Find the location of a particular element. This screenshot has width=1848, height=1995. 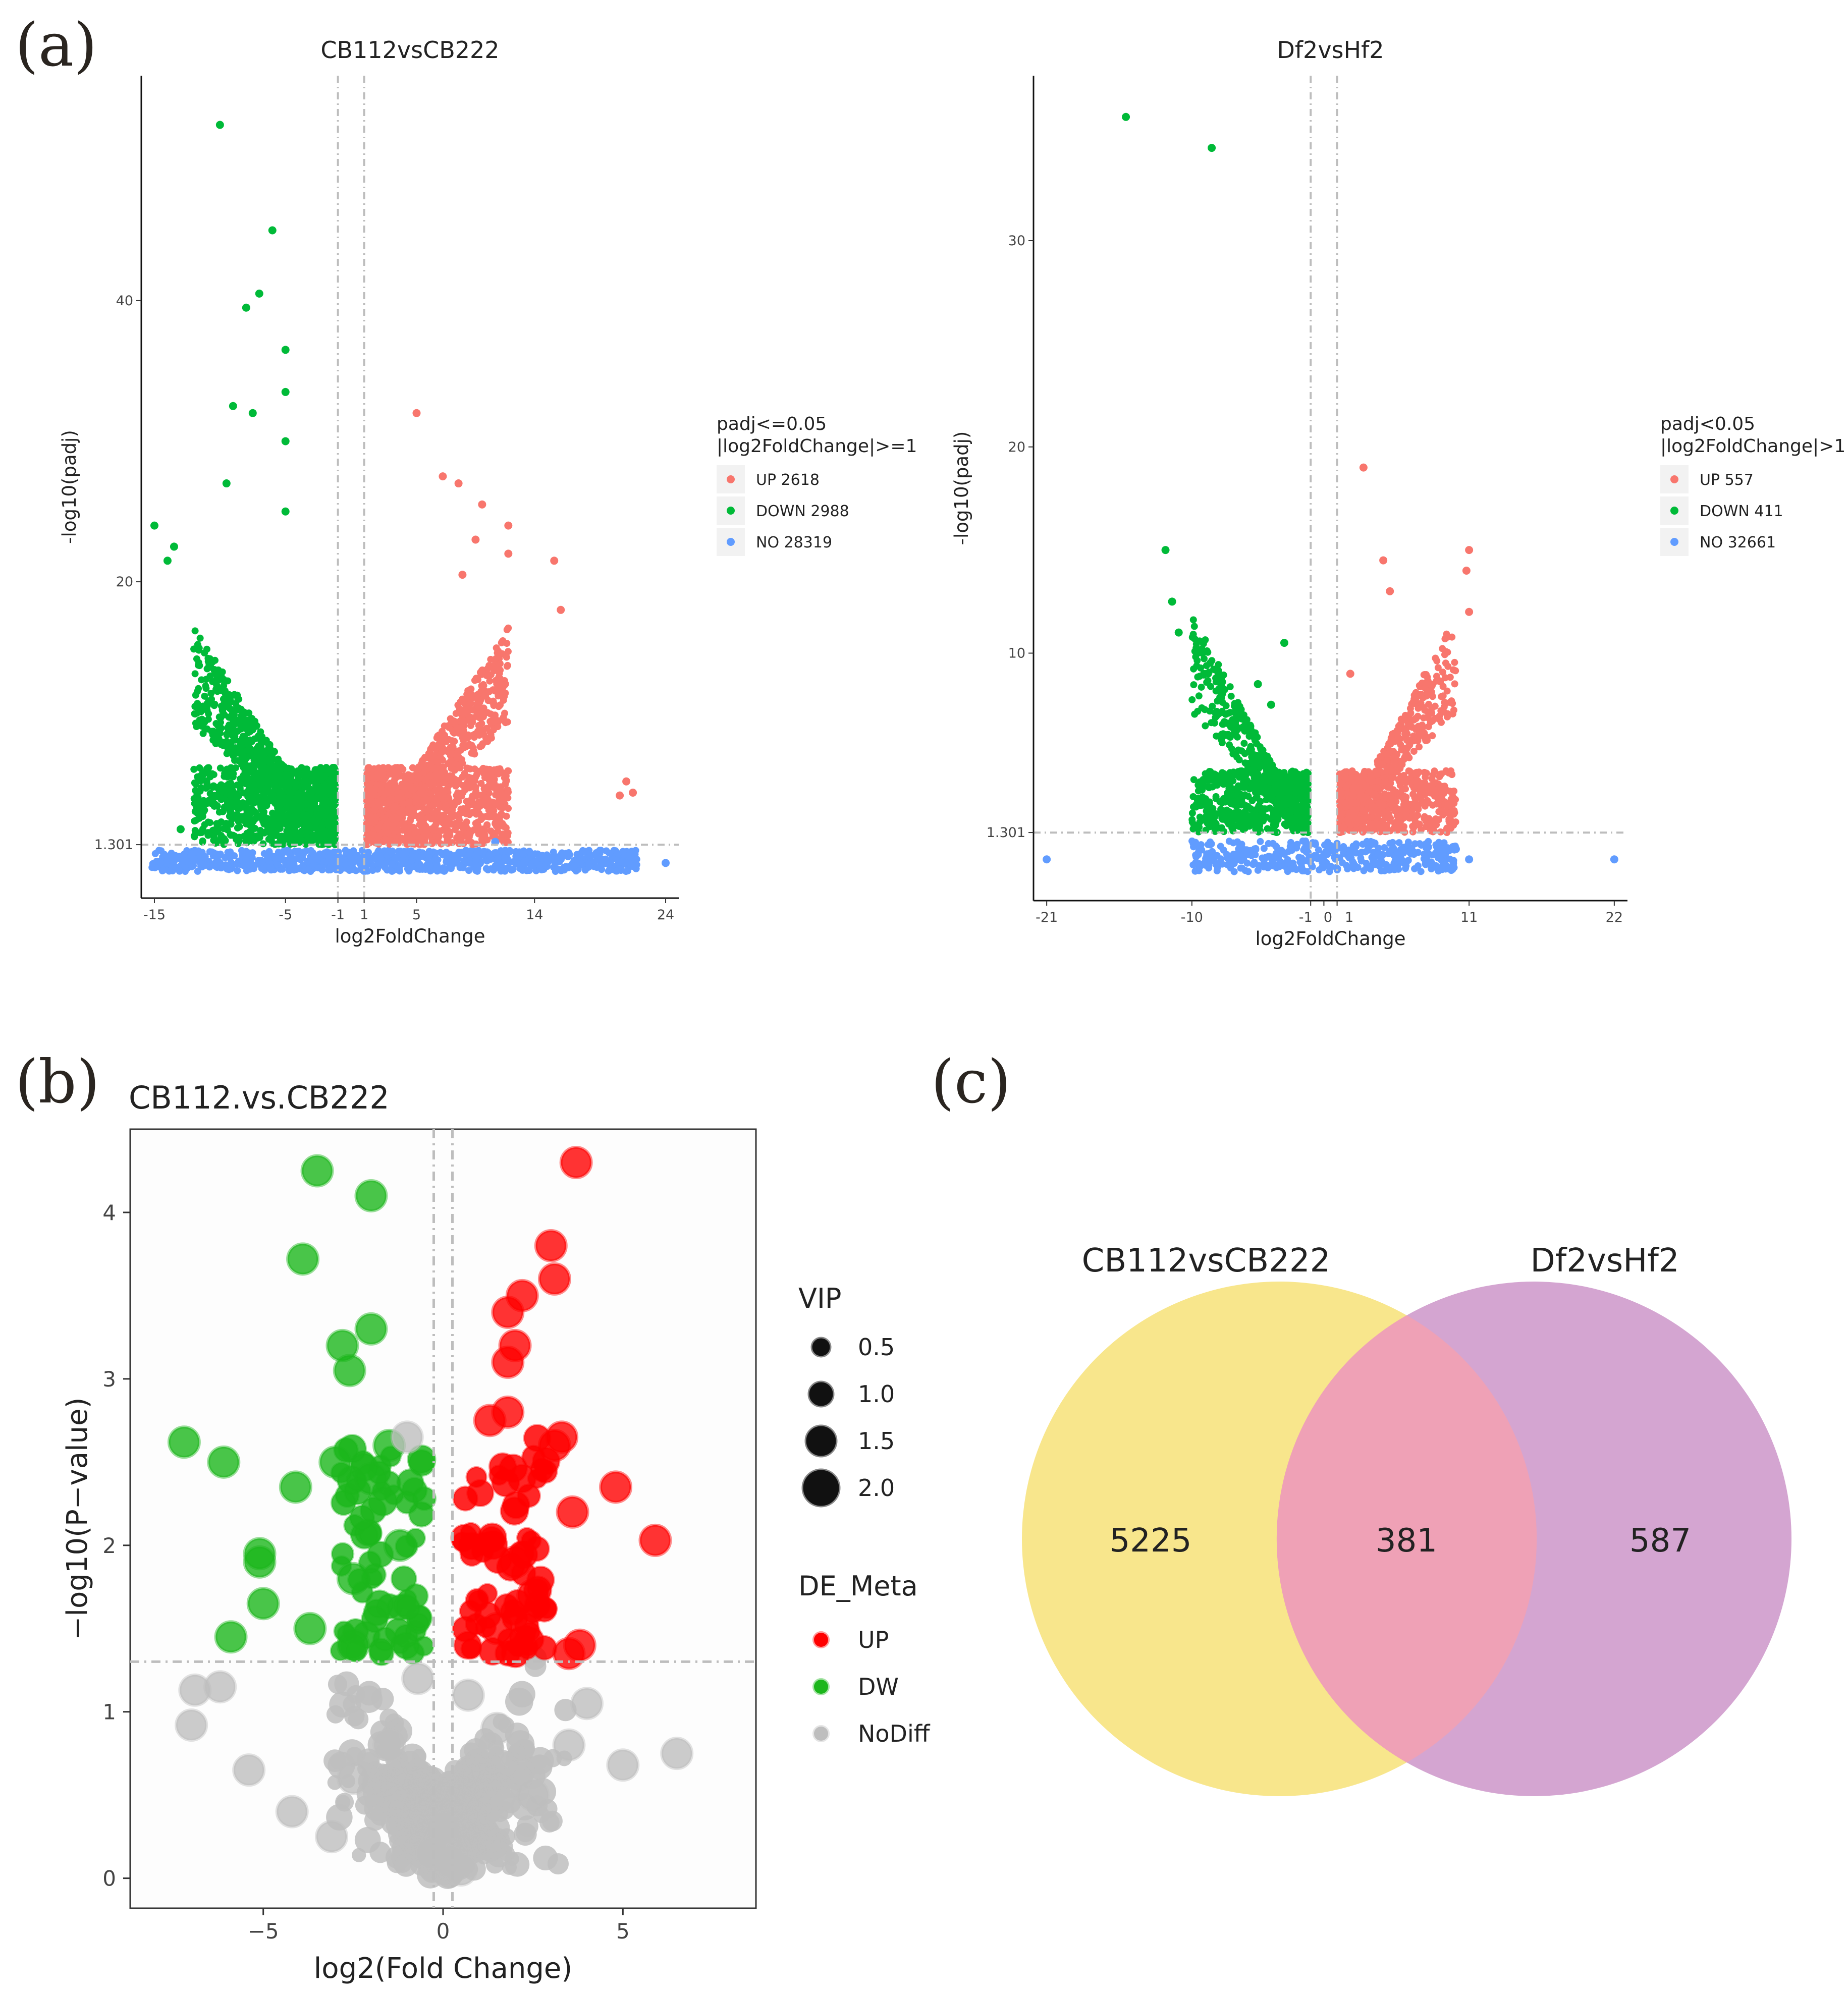

y-axis-label: -log10(padj) is located at coordinates (69, 487).